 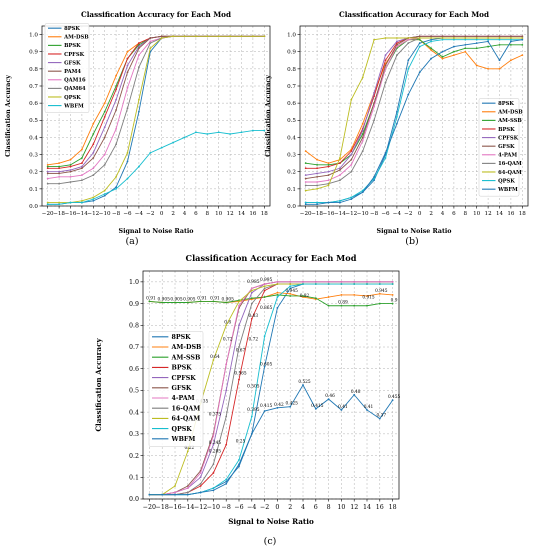 I want to click on y-tick-label: 0.1, so click(x=33, y=190).